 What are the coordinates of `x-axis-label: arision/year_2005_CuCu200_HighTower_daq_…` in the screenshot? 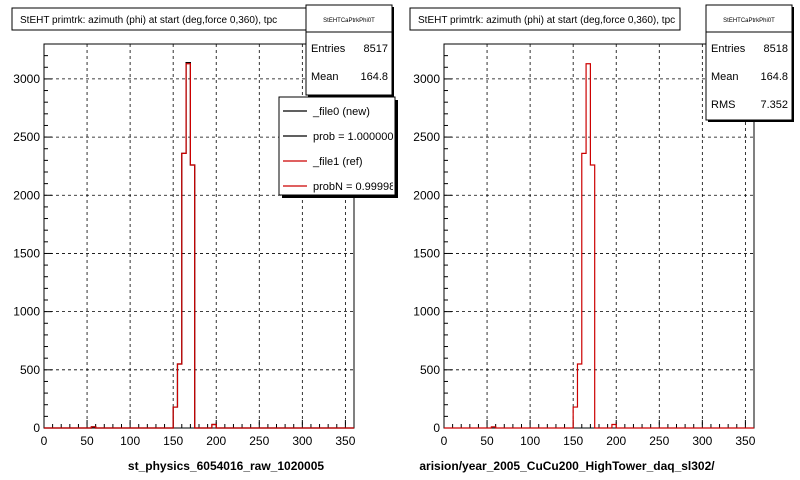 It's located at (567, 466).